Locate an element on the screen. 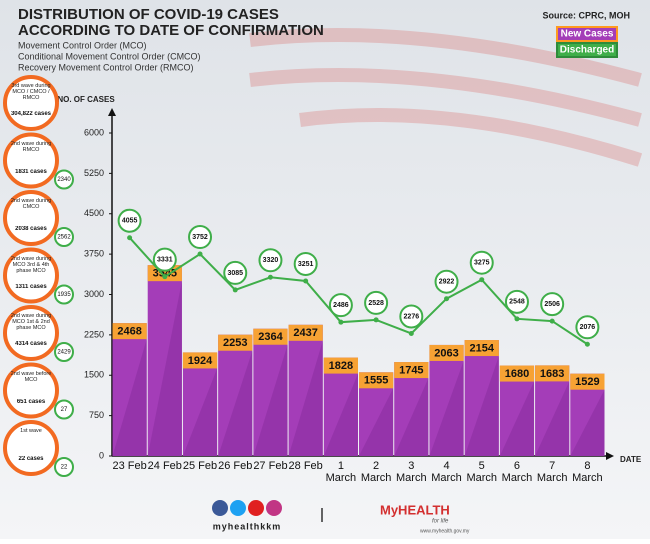  discharged-value: 27 is located at coordinates (64, 410).